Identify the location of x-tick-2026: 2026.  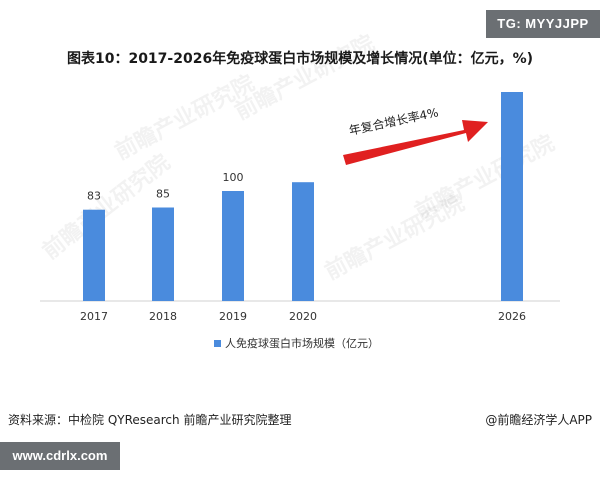
(512, 316).